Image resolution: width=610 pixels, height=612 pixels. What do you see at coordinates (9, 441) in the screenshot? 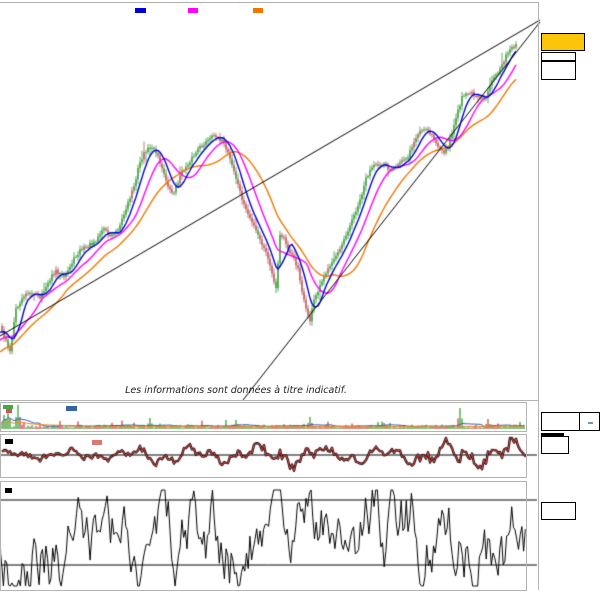
I see `legend-osc1-black-swatch` at bounding box center [9, 441].